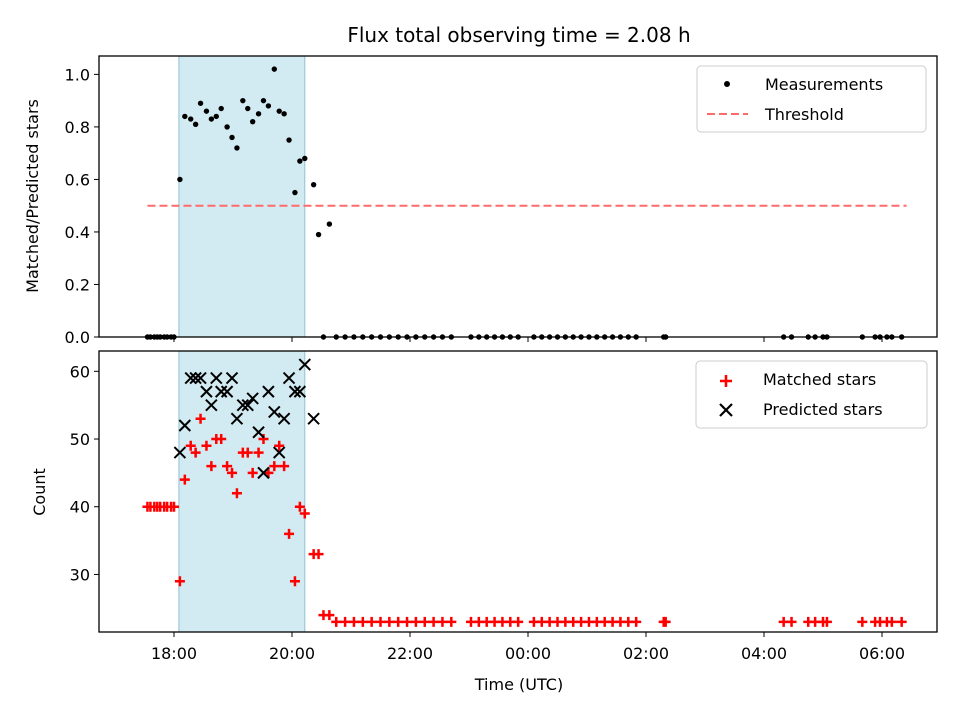 Image resolution: width=960 pixels, height=720 pixels. I want to click on x-tick-label: 02:00, so click(646, 653).